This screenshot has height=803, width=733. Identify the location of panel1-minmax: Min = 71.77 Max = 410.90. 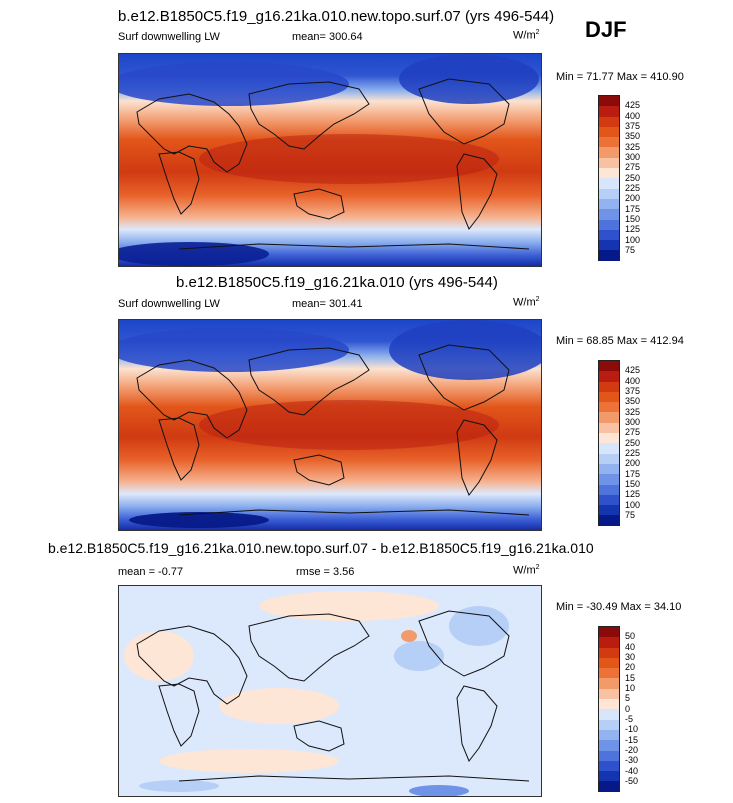
(620, 77).